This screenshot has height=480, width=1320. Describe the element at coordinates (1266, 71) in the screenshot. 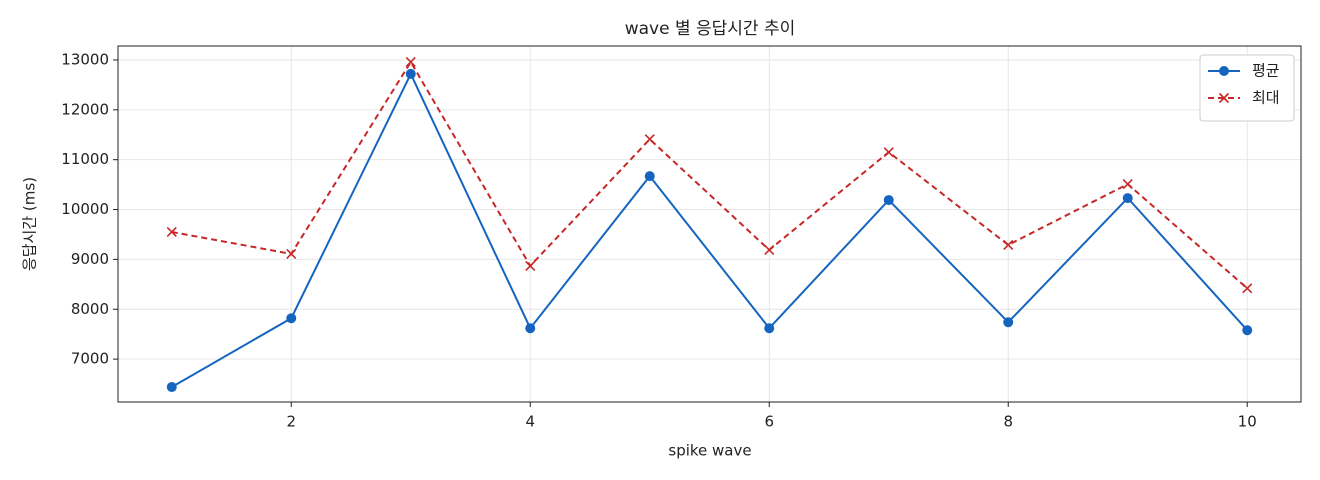

I see `legend-label: 평균` at that location.